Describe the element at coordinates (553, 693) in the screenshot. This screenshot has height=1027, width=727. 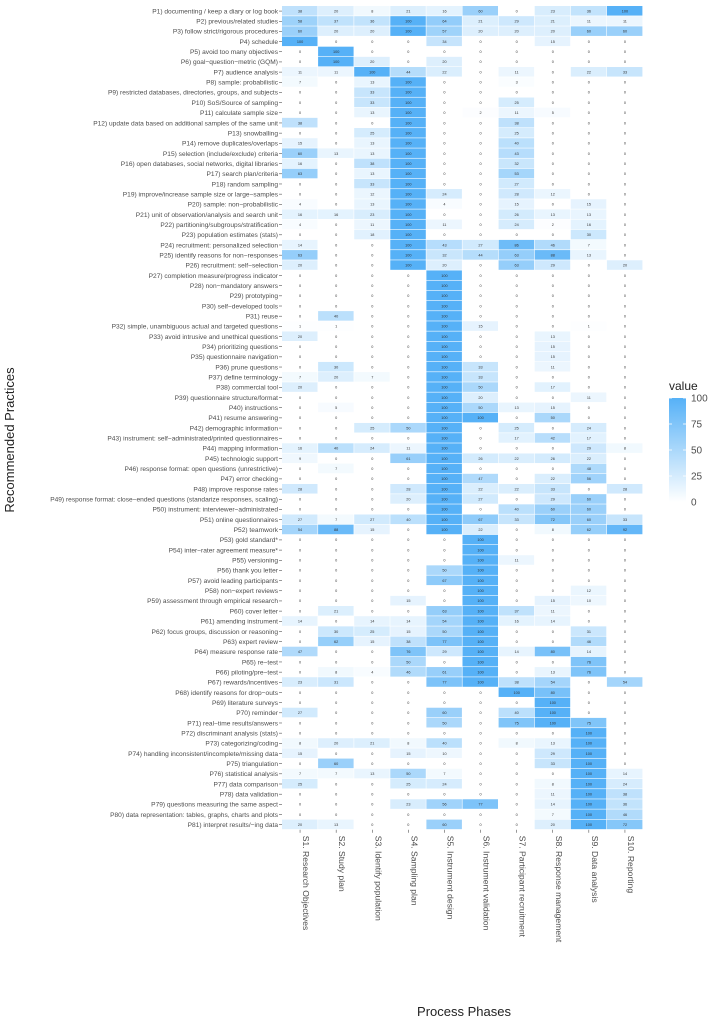
I see `cell-value-label: 80` at that location.